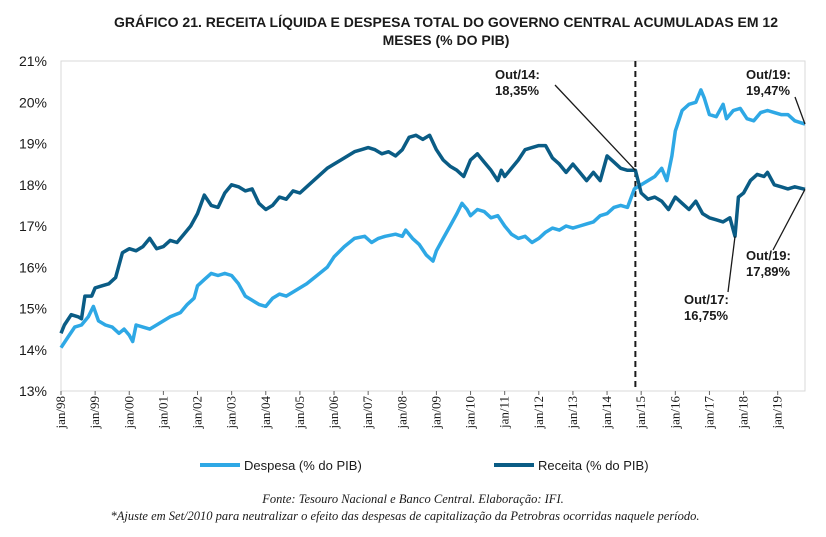 The image size is (826, 537). Describe the element at coordinates (33, 350) in the screenshot. I see `y-tick-label: 14%` at that location.